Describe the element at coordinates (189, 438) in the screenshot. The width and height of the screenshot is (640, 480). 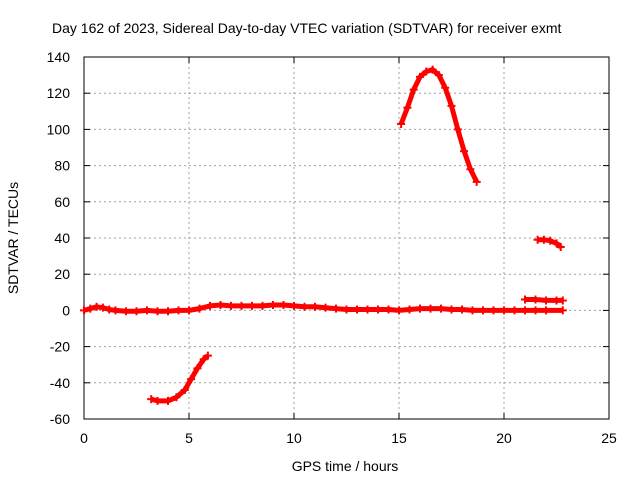
I see `x-tick-label: 5` at that location.